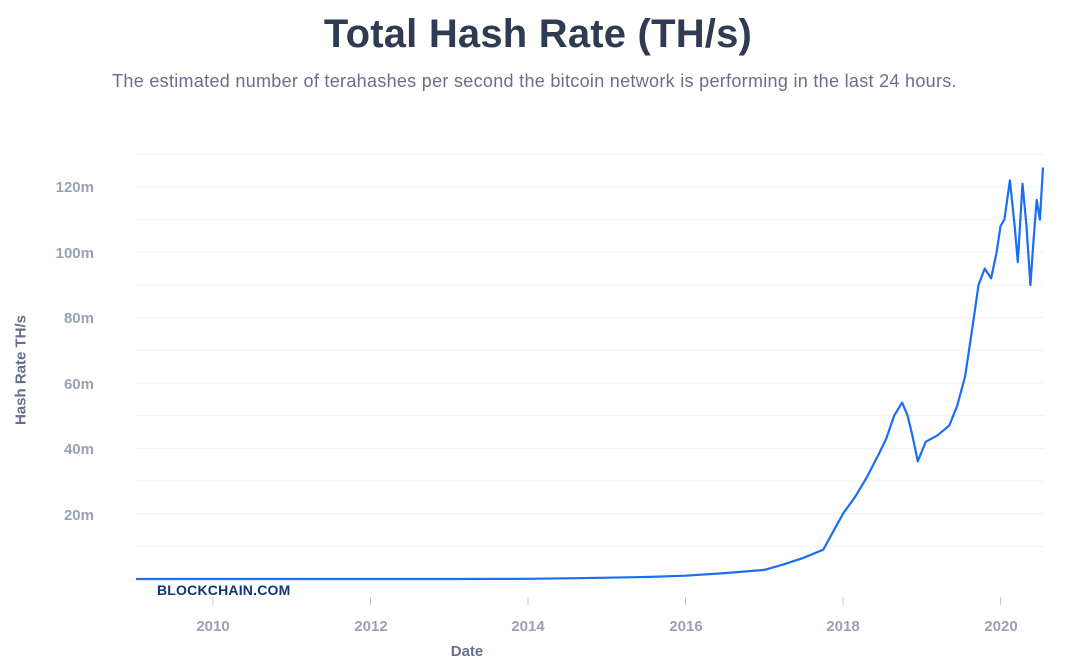  I want to click on y-tick-120m: 120m, so click(74, 187).